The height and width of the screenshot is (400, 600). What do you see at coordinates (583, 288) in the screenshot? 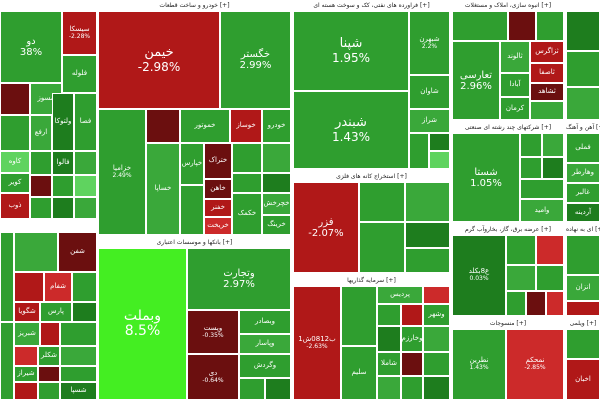
I see `stock-tile: انزان` at bounding box center [583, 288].